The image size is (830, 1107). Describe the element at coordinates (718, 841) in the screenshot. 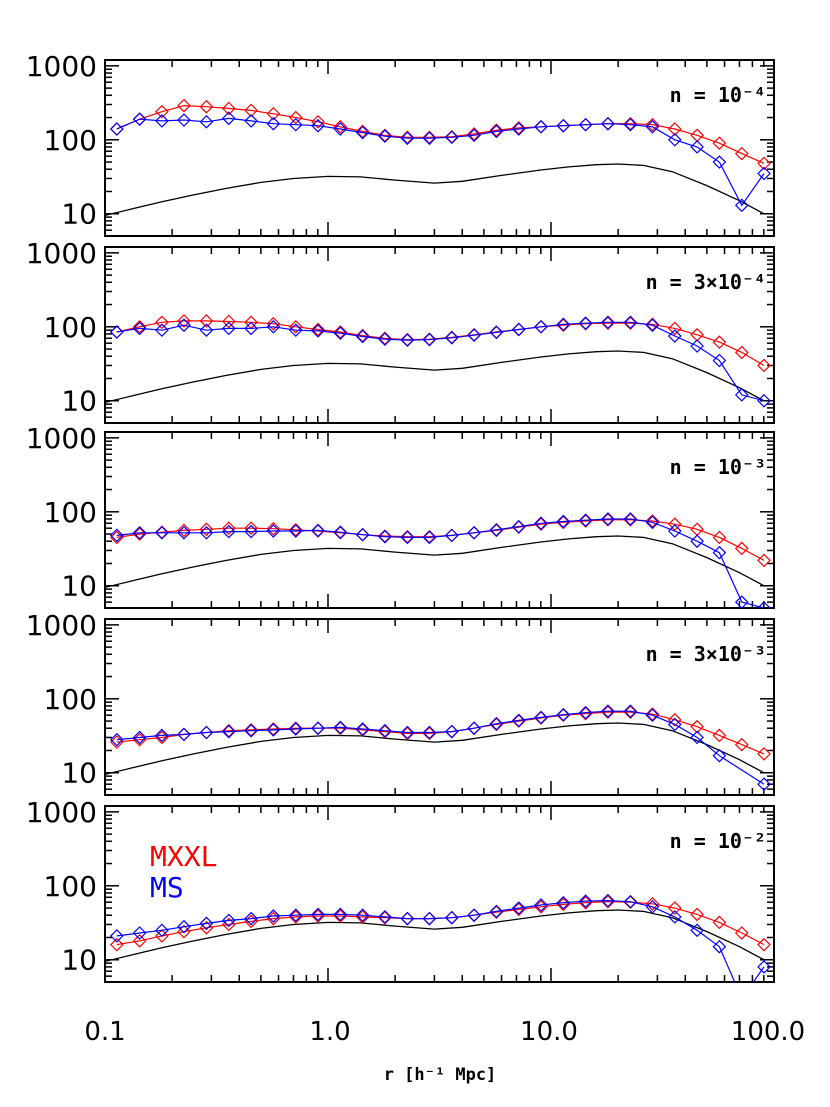

I see `density-annotation: n = 10⁻²` at that location.